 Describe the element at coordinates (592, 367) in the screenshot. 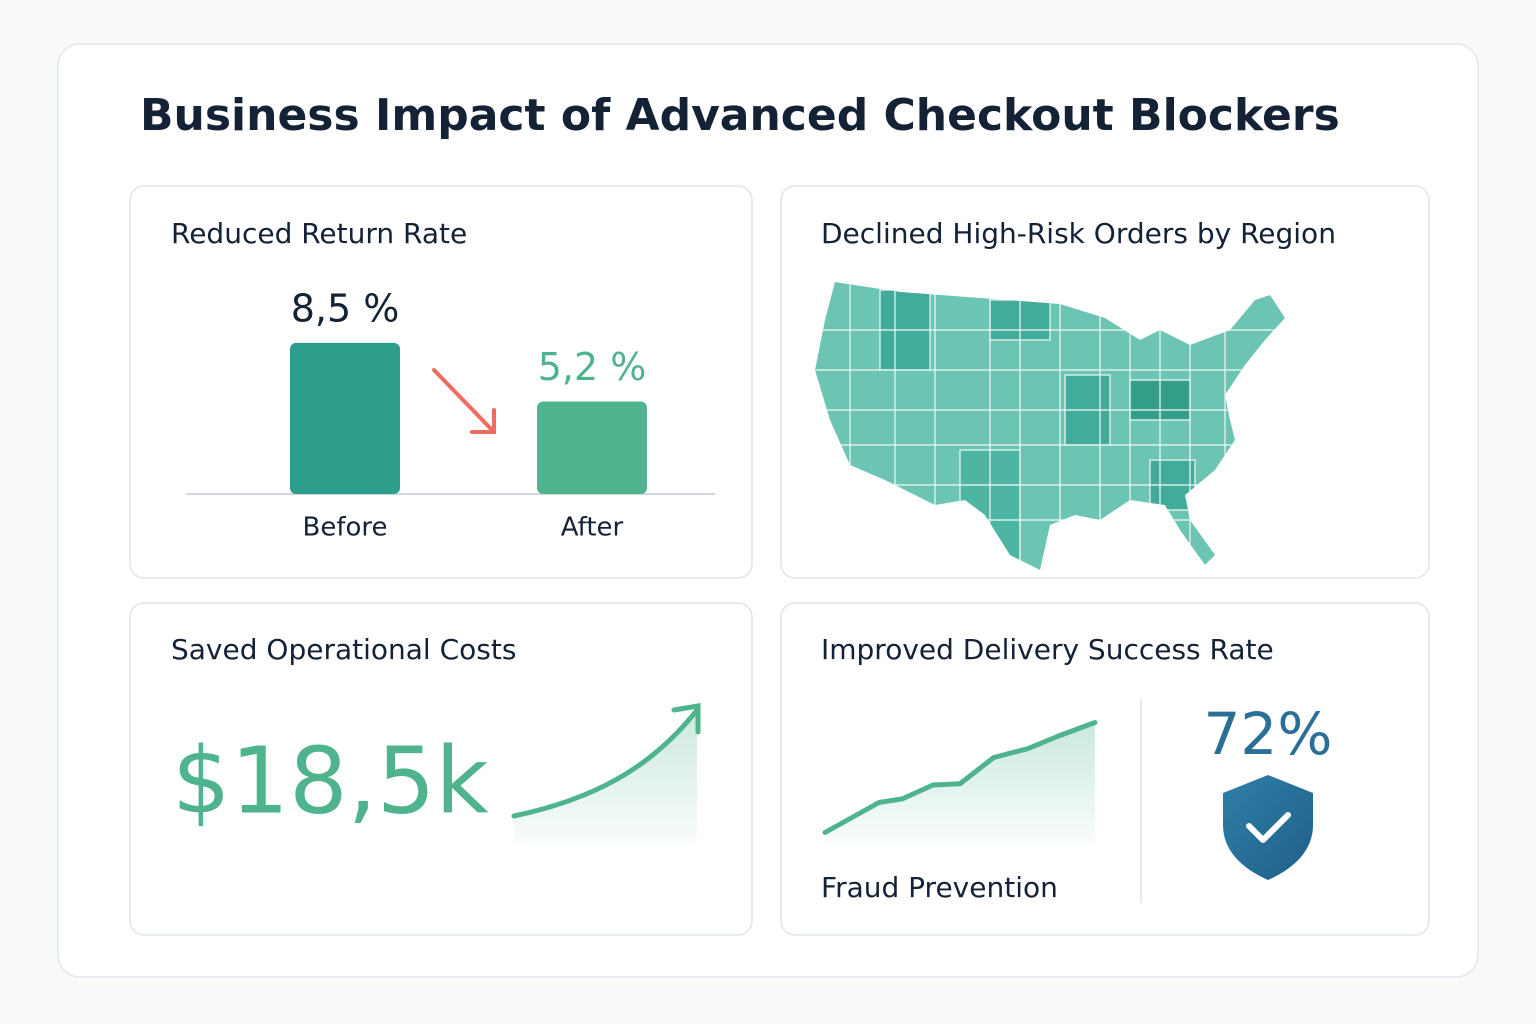

I see `value-label: 5,2 %` at that location.